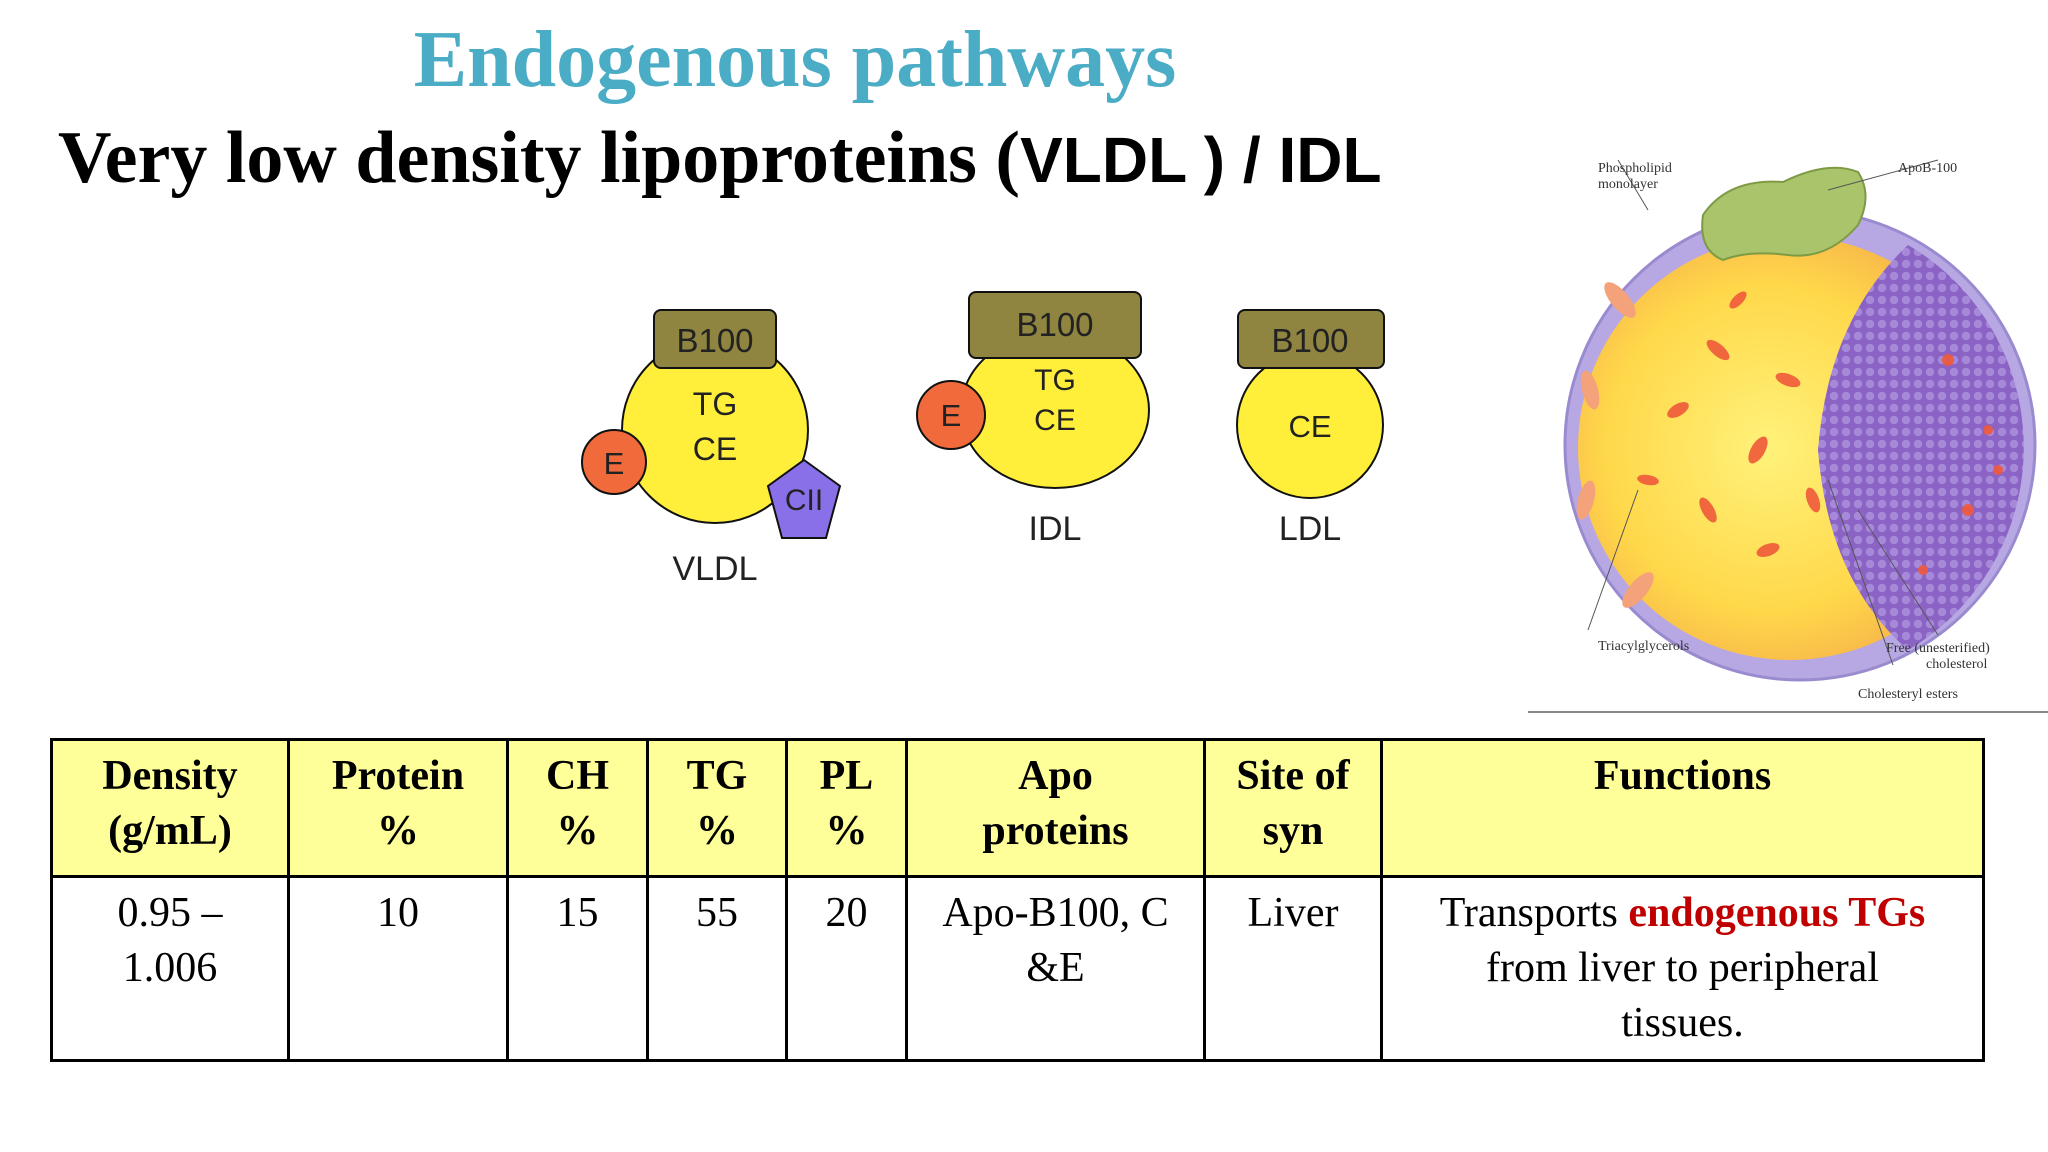 The image size is (2048, 1152). Describe the element at coordinates (1927, 168) in the screenshot. I see `label-apob: ApoB-100` at that location.